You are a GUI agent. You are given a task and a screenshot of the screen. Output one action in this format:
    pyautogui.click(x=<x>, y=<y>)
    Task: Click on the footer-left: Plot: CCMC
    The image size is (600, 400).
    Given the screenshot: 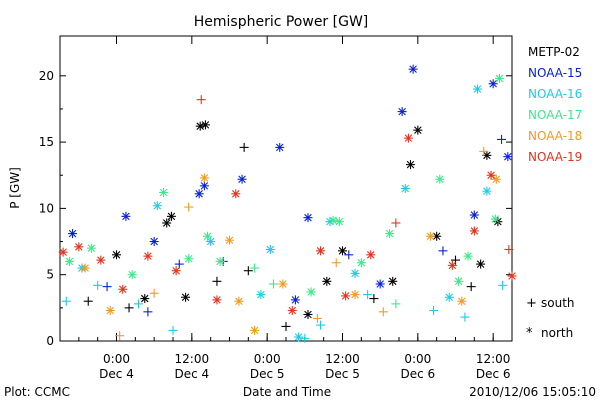 What is the action you would take?
    pyautogui.click(x=37, y=392)
    